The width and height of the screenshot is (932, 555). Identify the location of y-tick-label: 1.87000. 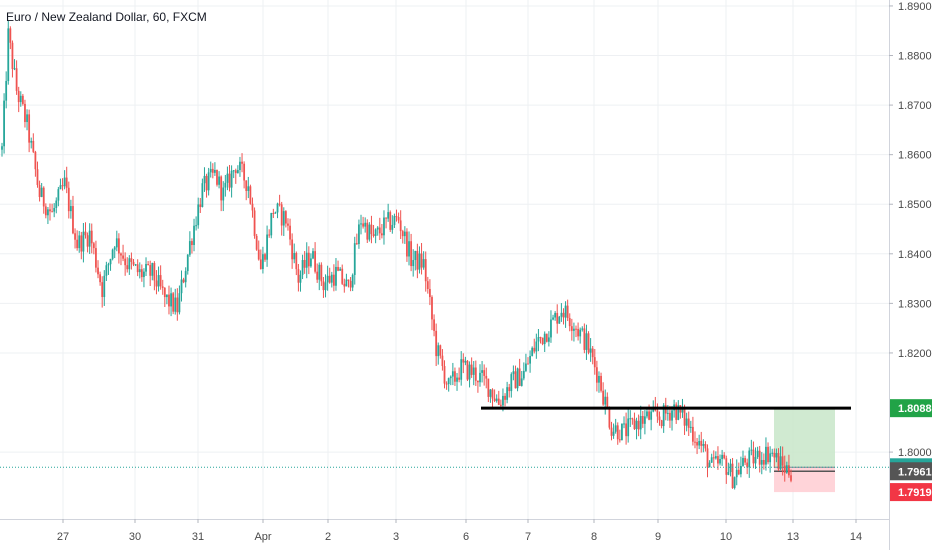
(915, 106).